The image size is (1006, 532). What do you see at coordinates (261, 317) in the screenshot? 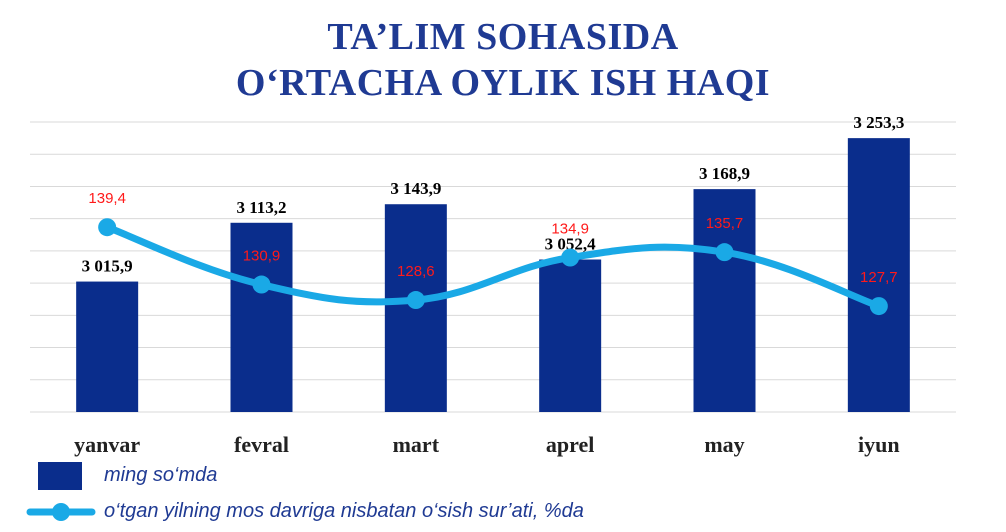
I see `bar-fevral` at bounding box center [261, 317].